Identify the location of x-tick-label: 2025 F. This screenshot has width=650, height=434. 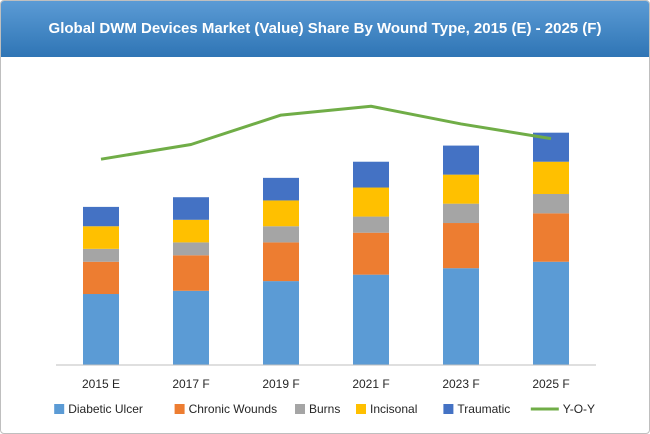
(550, 384).